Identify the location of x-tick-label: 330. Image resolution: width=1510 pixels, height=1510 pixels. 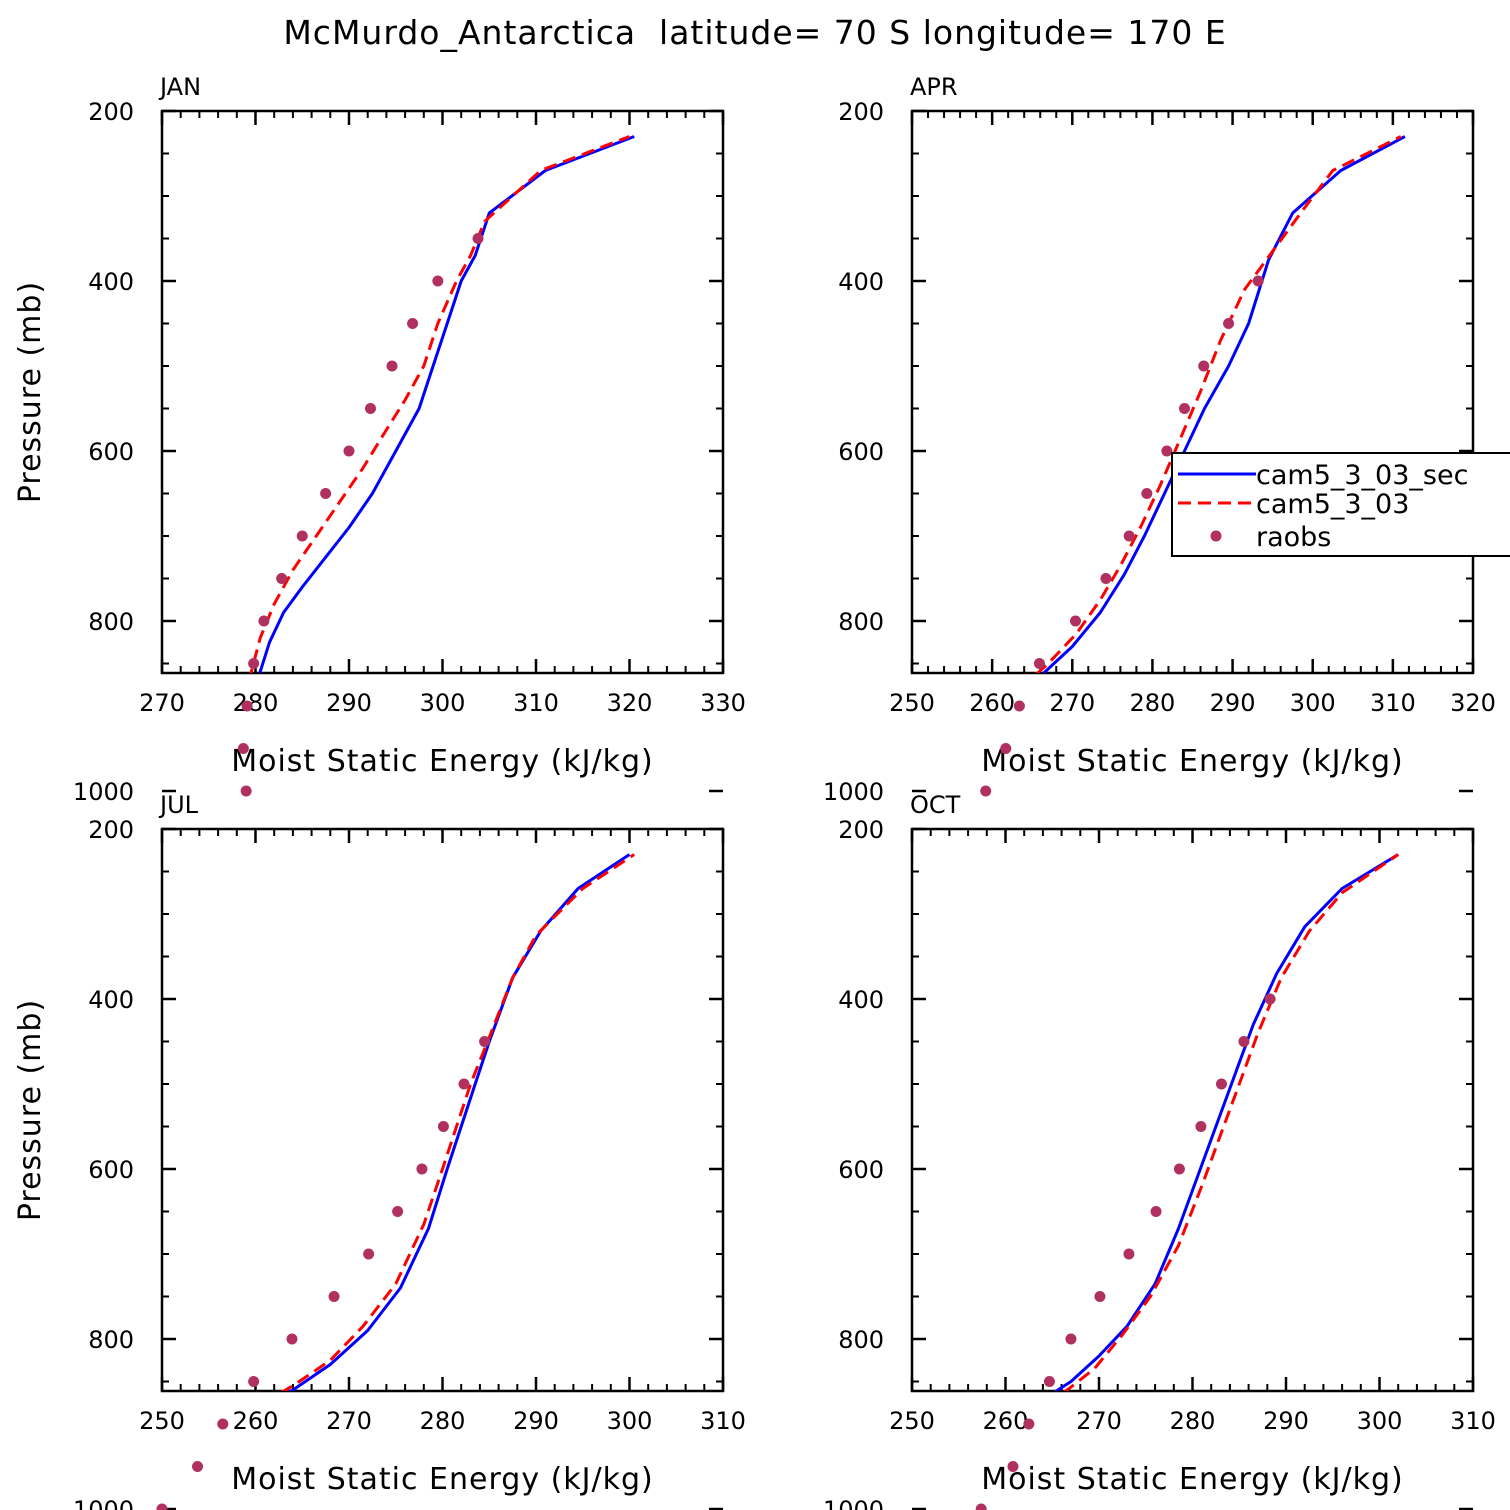
(723, 703).